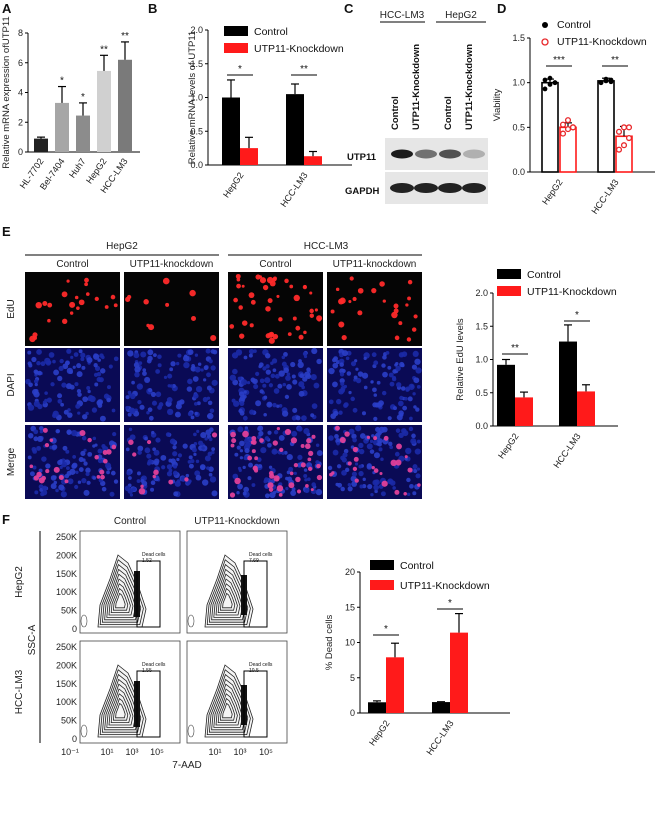 The height and width of the screenshot is (833, 669). What do you see at coordinates (545, 25) in the screenshot?
I see `d-legend-dot-control` at bounding box center [545, 25].